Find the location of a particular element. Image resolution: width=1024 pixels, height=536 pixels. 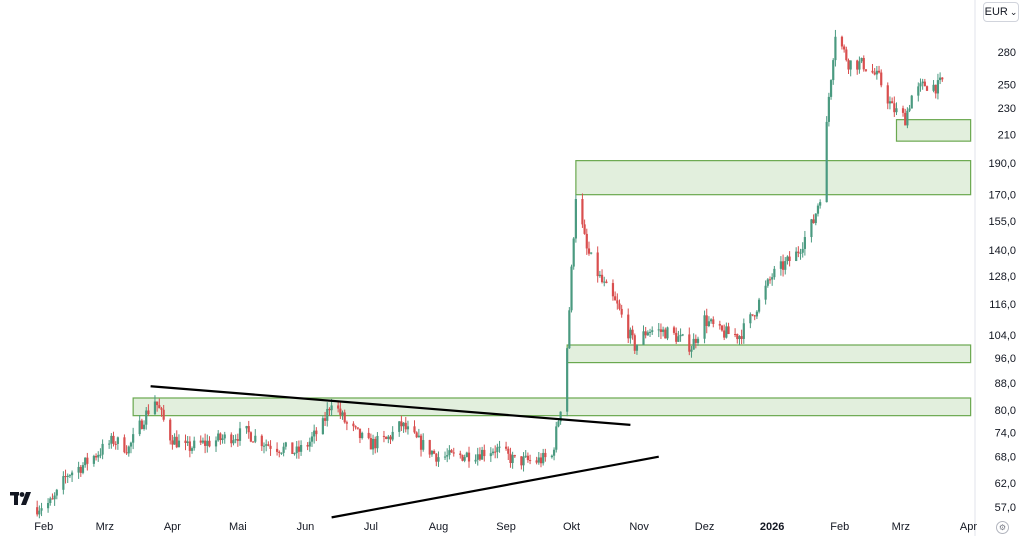

tradingview-logo is located at coordinates (23, 499).